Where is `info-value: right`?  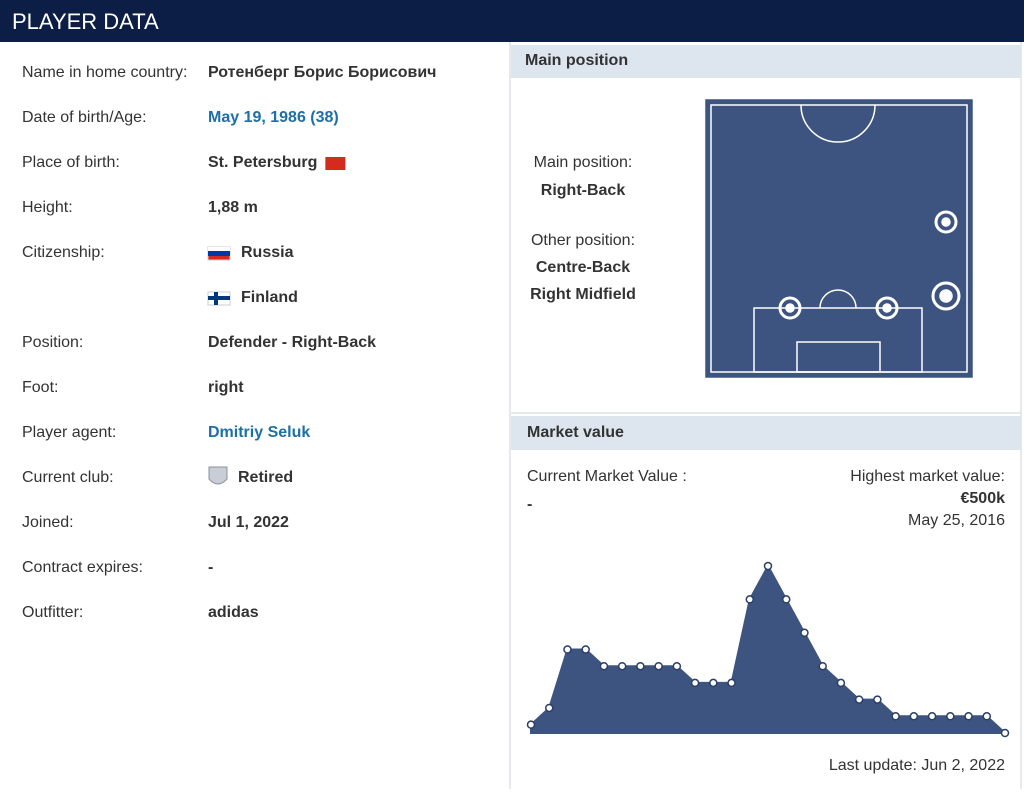
info-value: right is located at coordinates (226, 387).